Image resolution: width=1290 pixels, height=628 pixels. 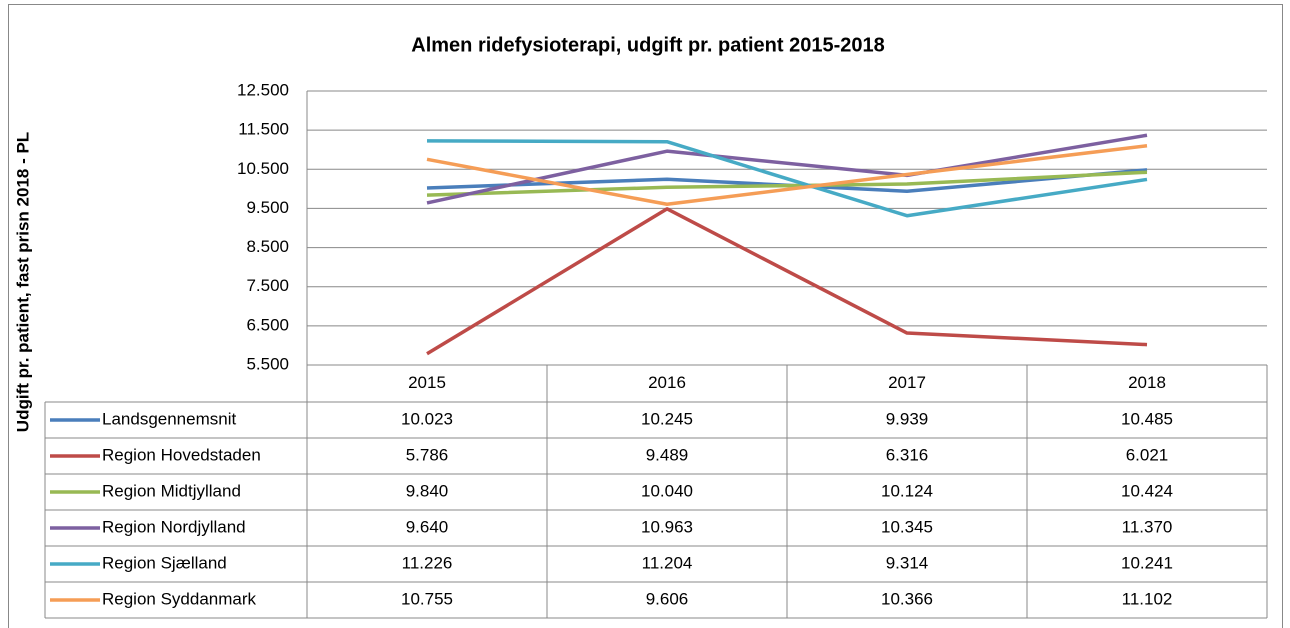 I want to click on value-label: 6.021, so click(x=1147, y=454).